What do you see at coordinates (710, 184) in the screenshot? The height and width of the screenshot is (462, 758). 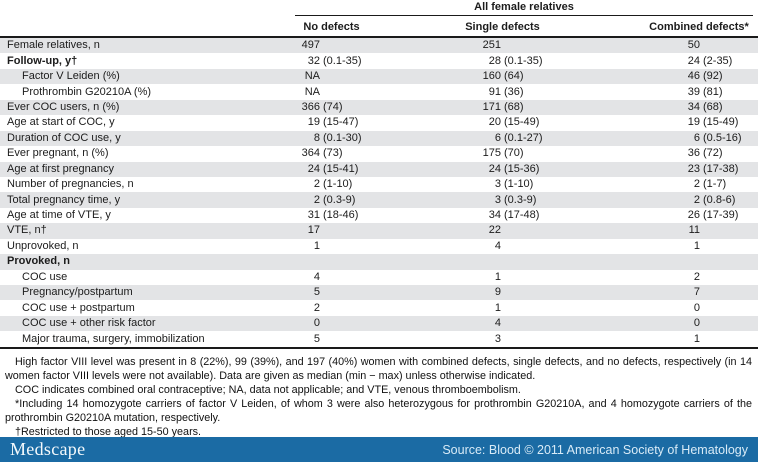 I see `table-cell: 2 (1-7)` at bounding box center [710, 184].